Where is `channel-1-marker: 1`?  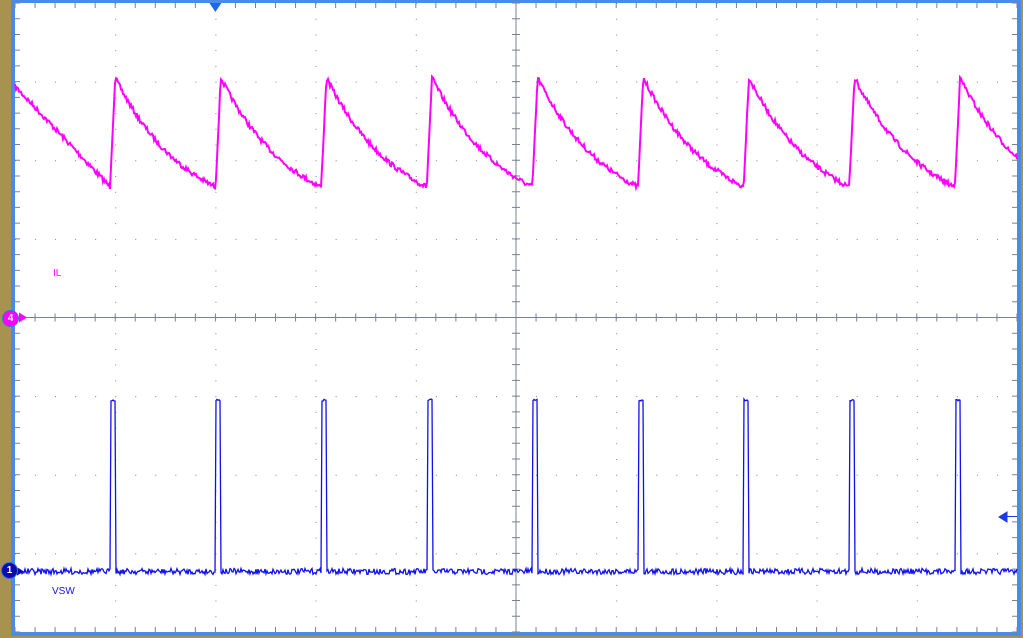 channel-1-marker: 1 is located at coordinates (9, 570).